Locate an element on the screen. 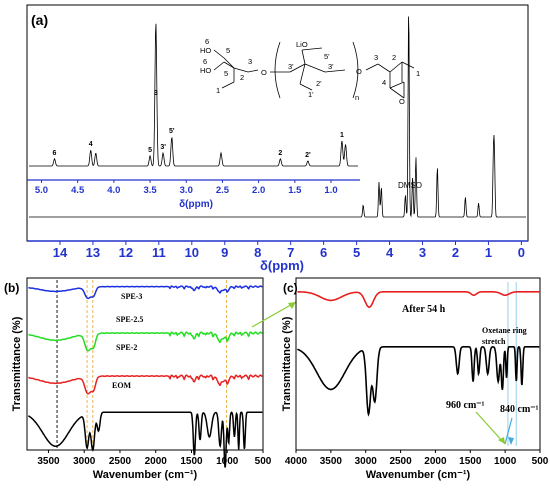  panel-b-xtick-label: 2500 is located at coordinates (120, 461).